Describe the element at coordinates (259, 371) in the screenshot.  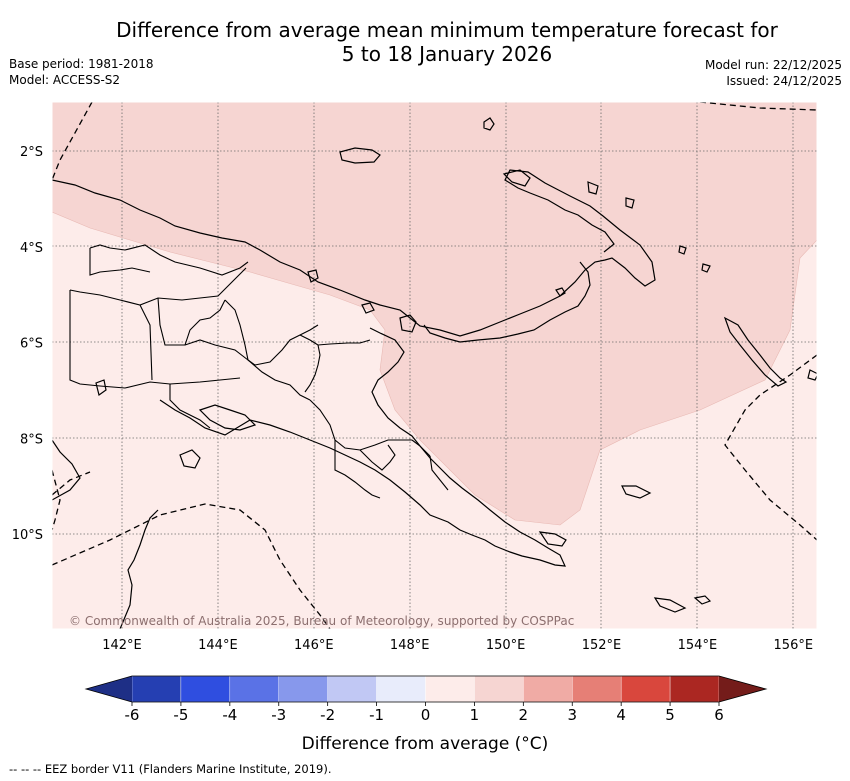
I see `provincial-borders` at that location.